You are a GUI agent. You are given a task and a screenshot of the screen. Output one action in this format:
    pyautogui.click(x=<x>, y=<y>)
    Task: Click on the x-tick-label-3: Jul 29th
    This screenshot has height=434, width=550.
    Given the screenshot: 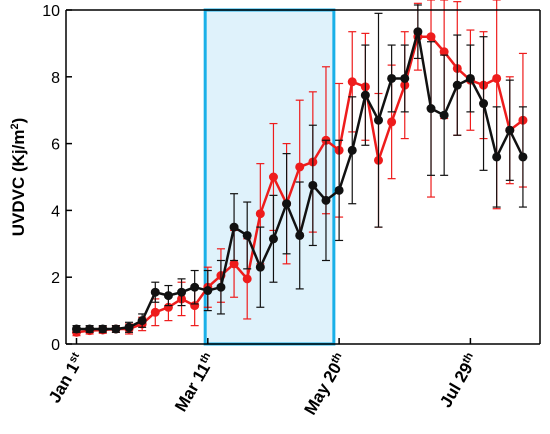 What is the action you would take?
    pyautogui.click(x=459, y=380)
    